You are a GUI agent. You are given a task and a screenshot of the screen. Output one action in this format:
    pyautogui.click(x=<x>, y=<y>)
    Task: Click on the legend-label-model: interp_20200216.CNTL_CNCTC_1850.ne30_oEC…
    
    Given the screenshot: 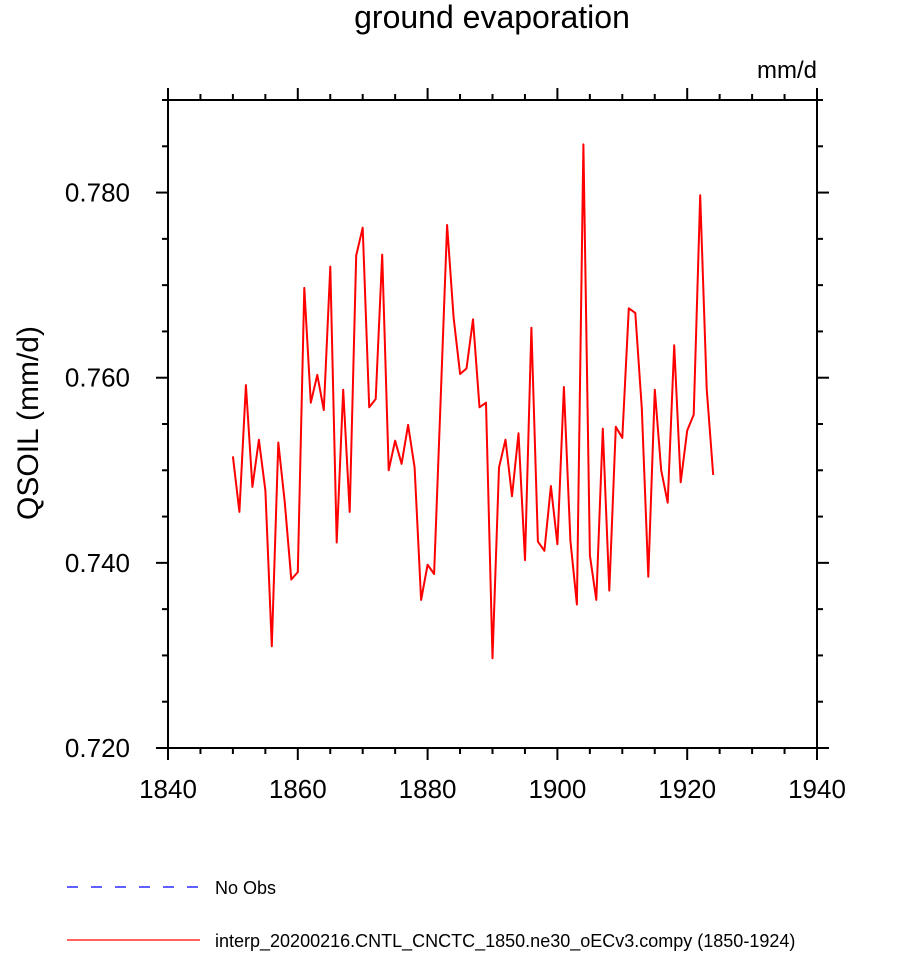 What is the action you would take?
    pyautogui.click(x=505, y=941)
    